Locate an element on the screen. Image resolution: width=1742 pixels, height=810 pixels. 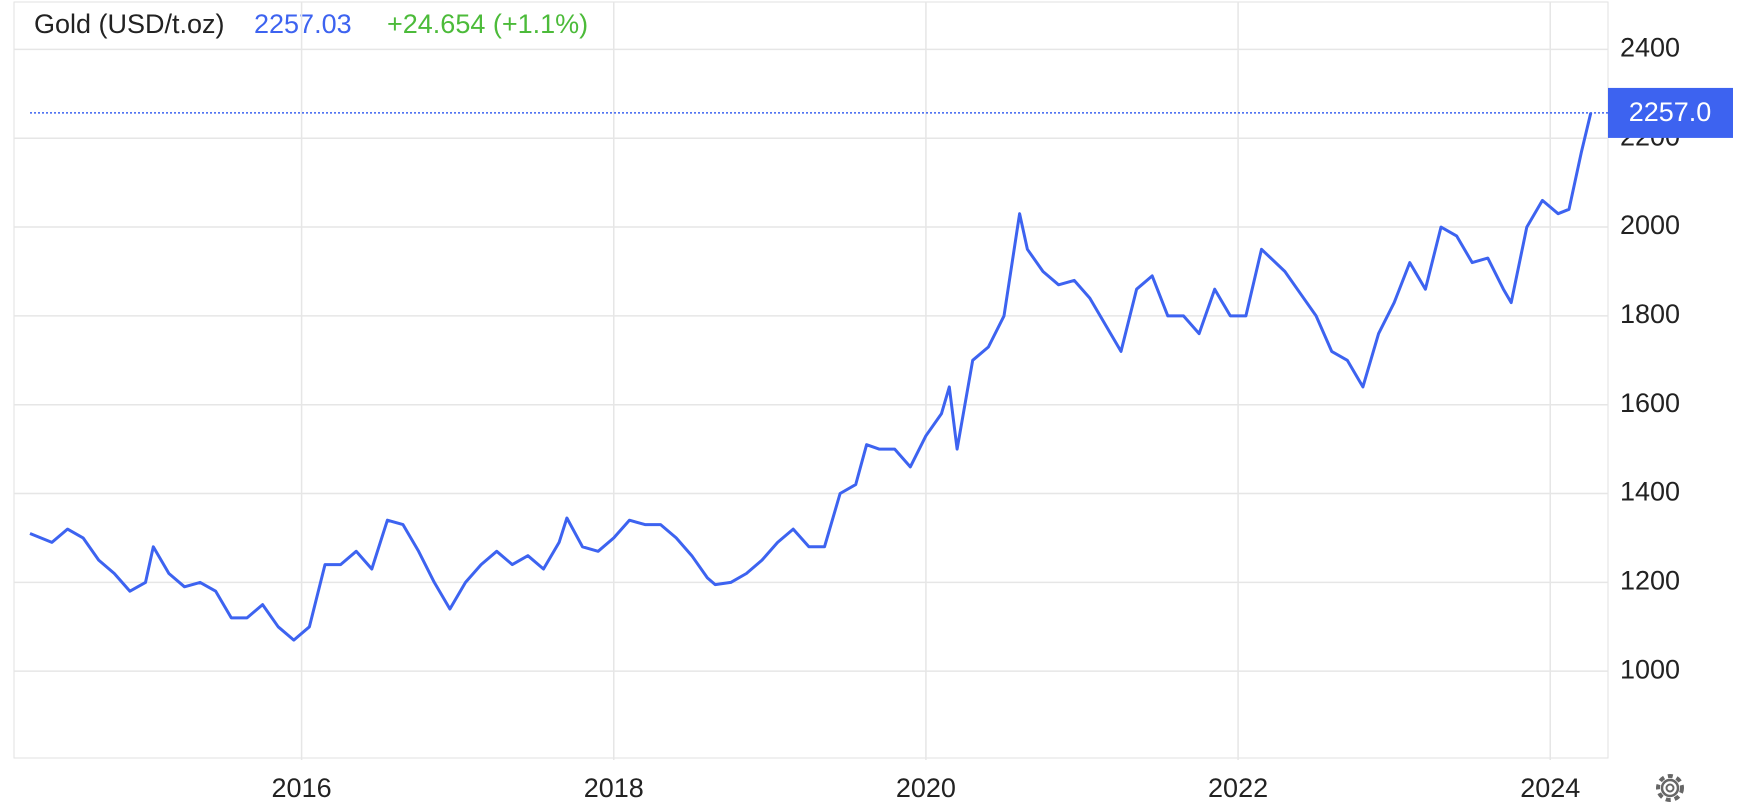
y-tick-label: 2400 is located at coordinates (1650, 48).